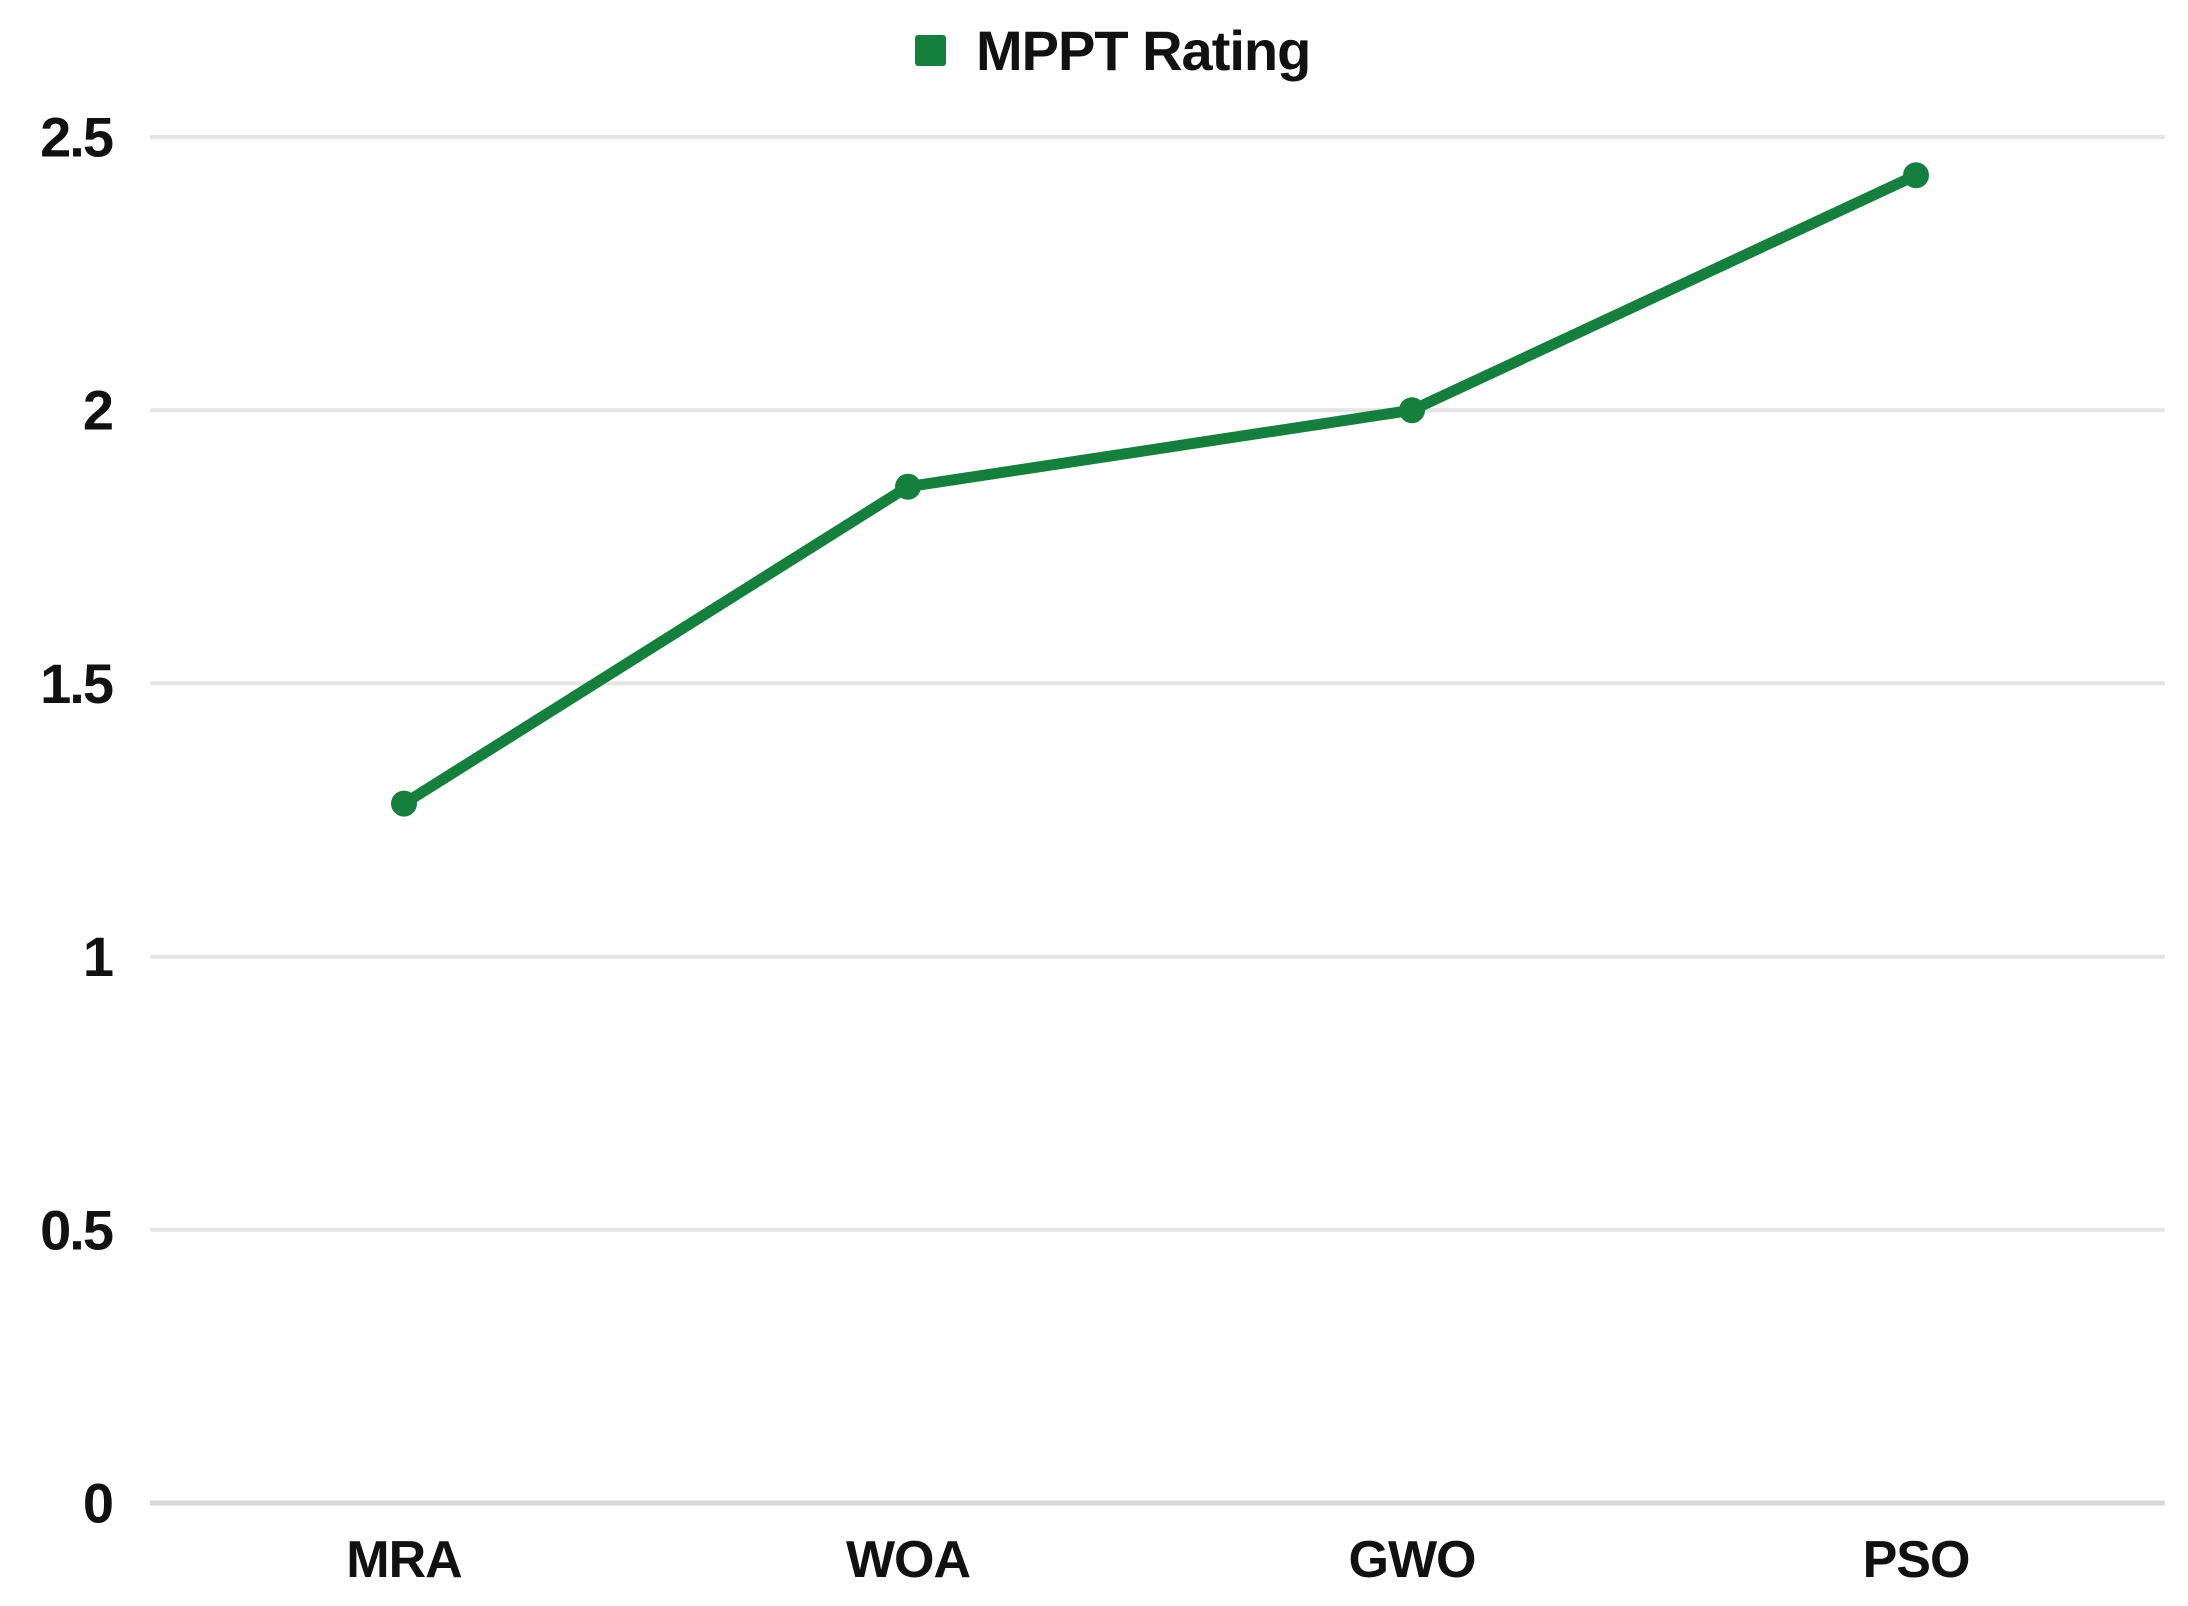  Describe the element at coordinates (98, 956) in the screenshot. I see `y-tick-label: 1` at that location.